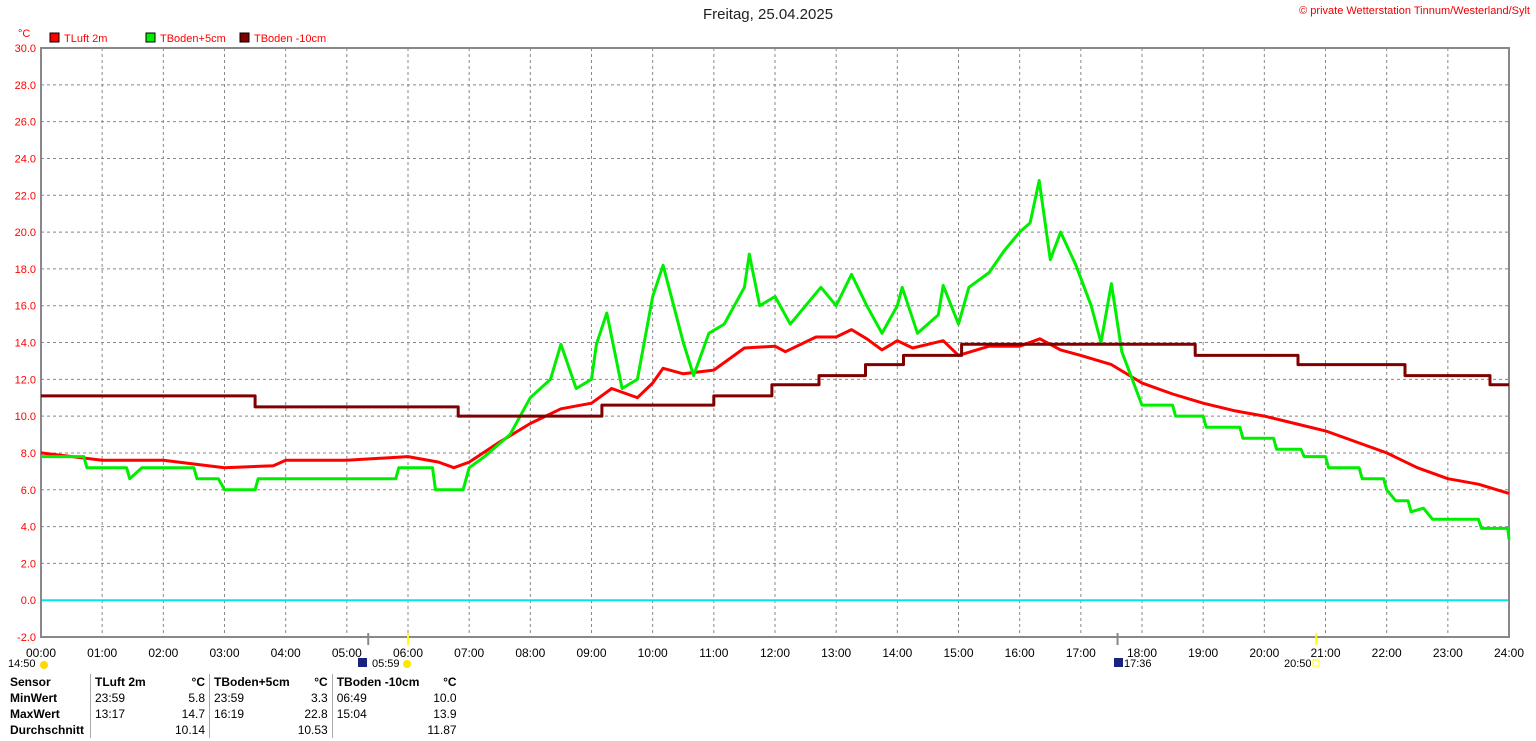 This screenshot has height=741, width=1536. I want to click on y-tick-label: 14.0, so click(25, 344).